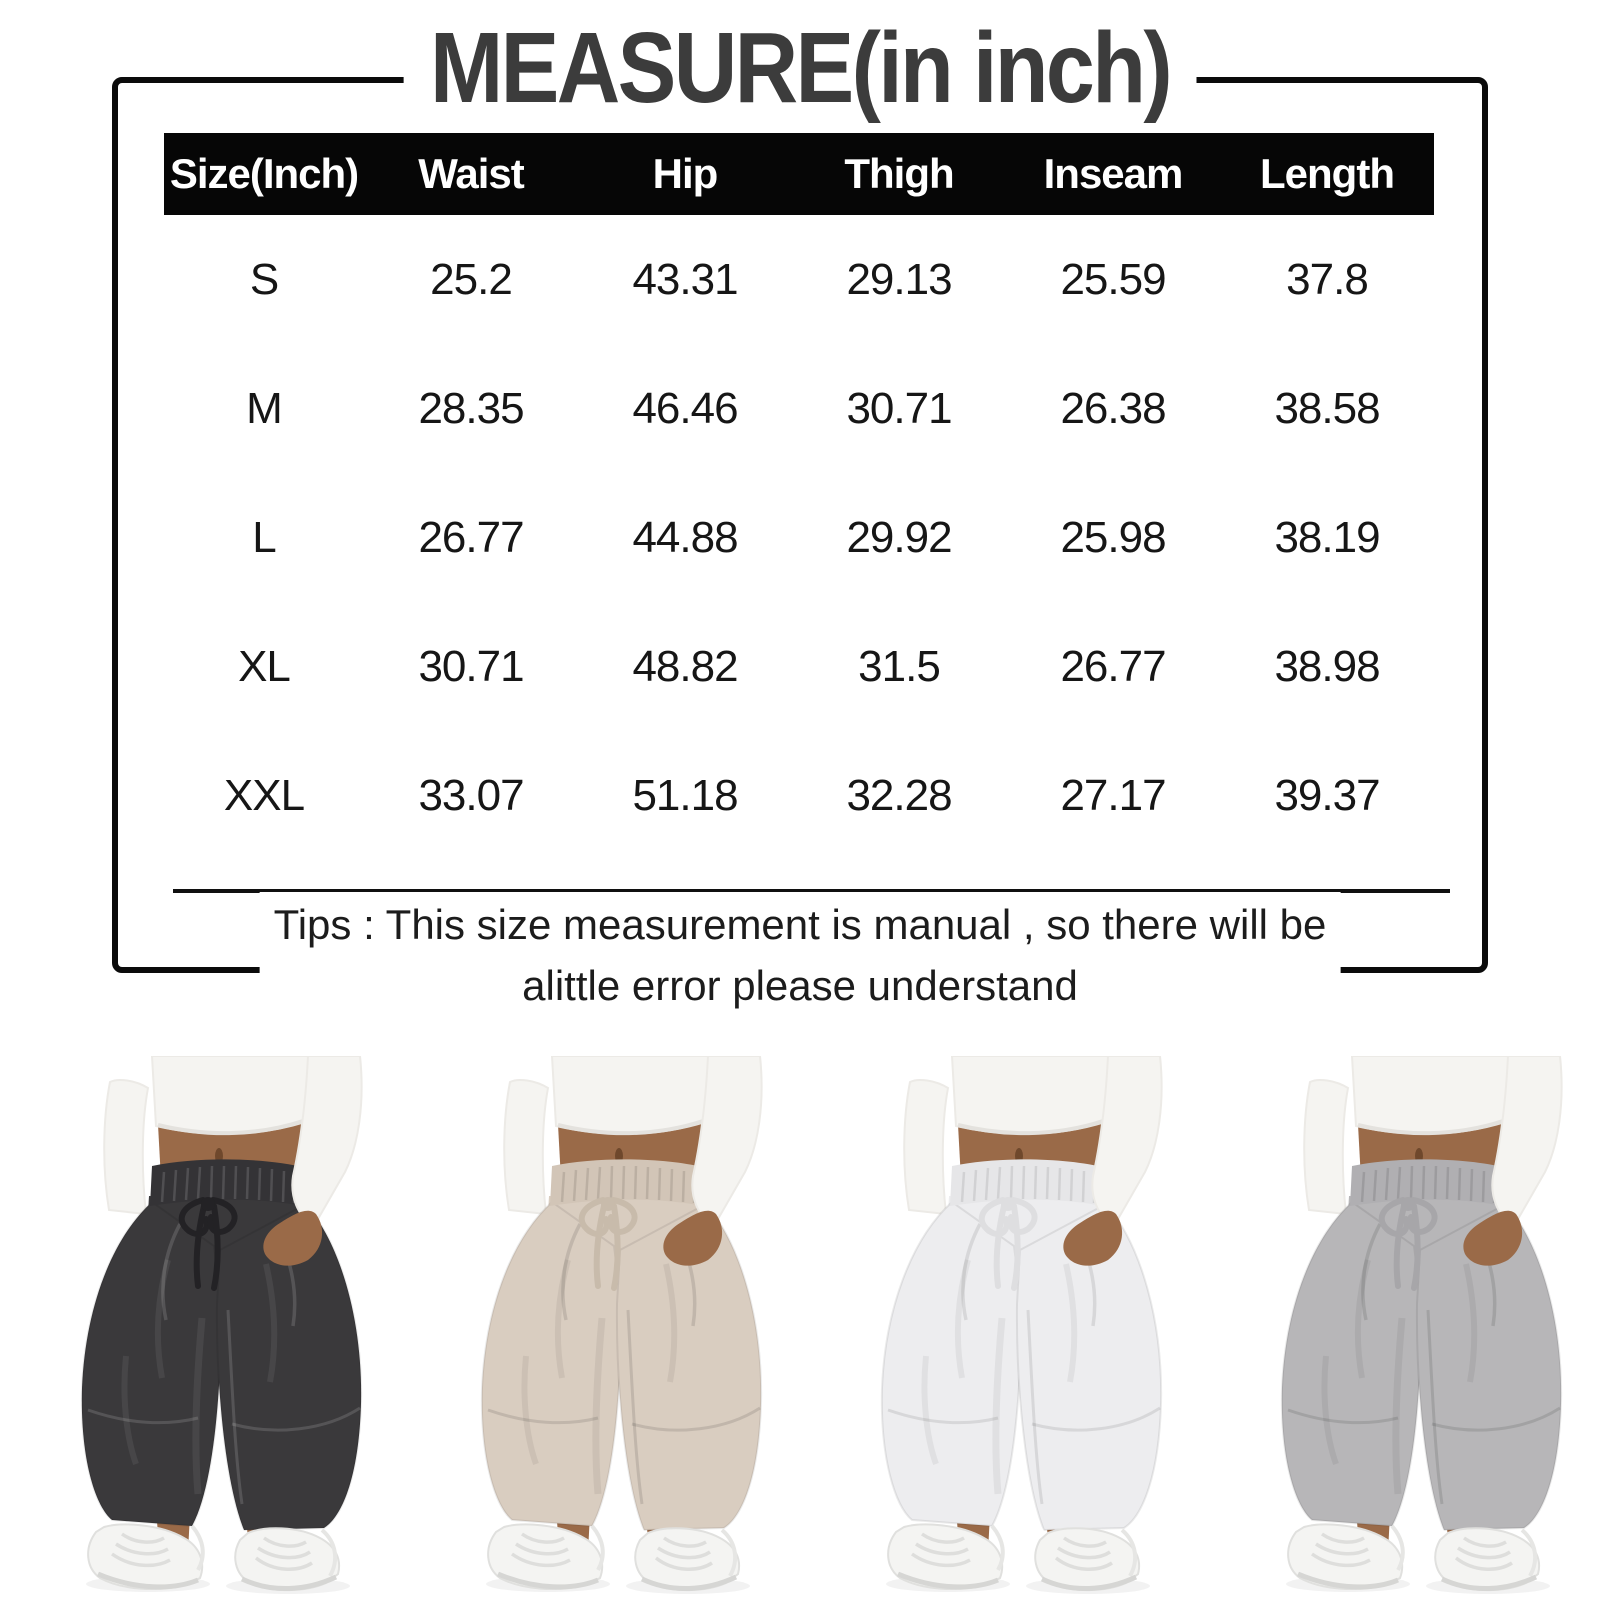 The image size is (1600, 1600). I want to click on measurement-cell: 26.38, so click(1113, 408).